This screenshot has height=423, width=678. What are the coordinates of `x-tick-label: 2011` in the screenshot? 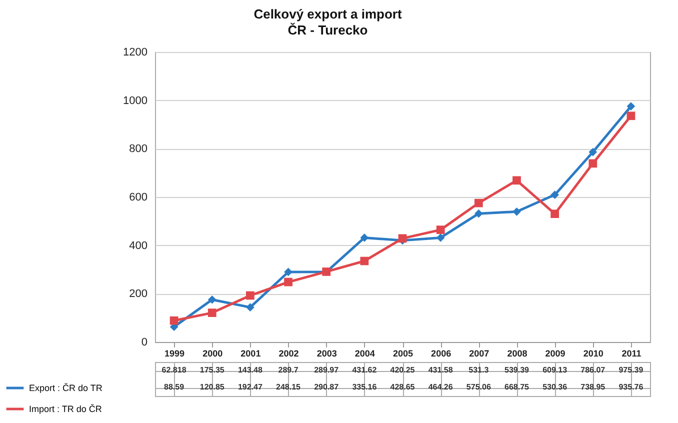 It's located at (632, 353).